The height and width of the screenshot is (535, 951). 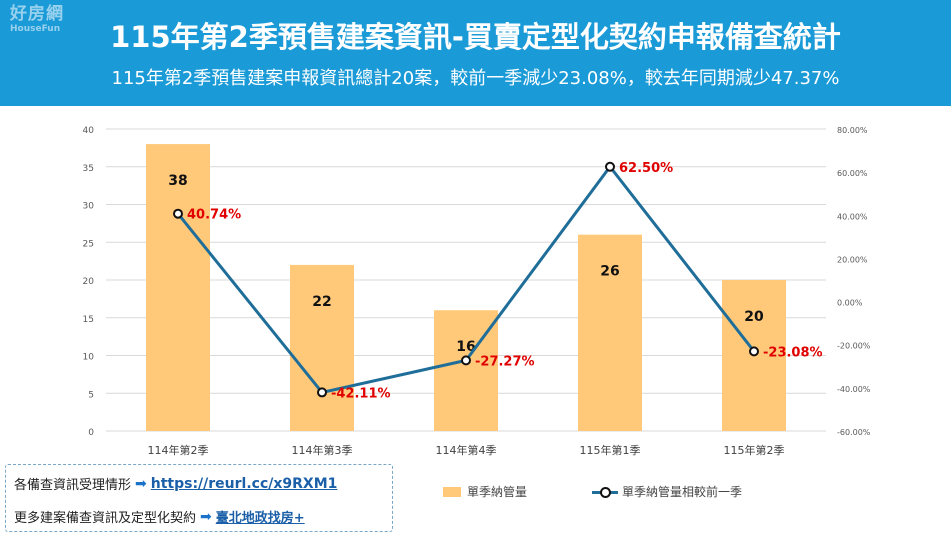 What do you see at coordinates (88, 169) in the screenshot?
I see `y-left-tick-label: 35` at bounding box center [88, 169].